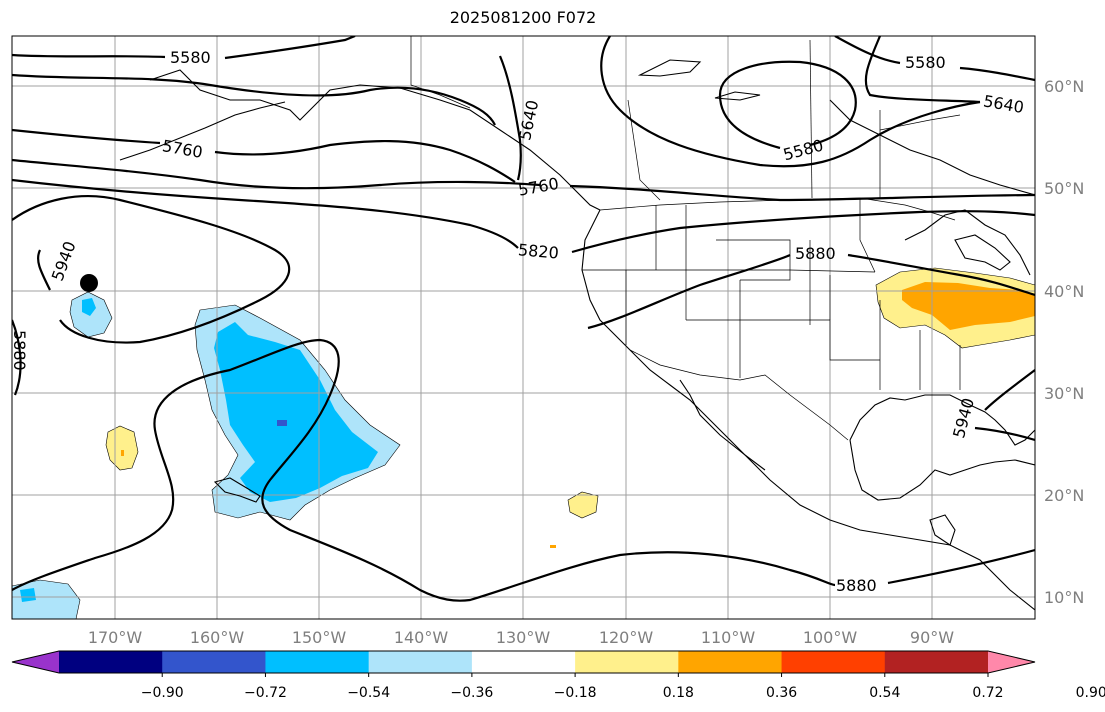 This screenshot has width=1105, height=712. Describe the element at coordinates (811, 291) in the screenshot. I see `contour-5880-east` at that location.